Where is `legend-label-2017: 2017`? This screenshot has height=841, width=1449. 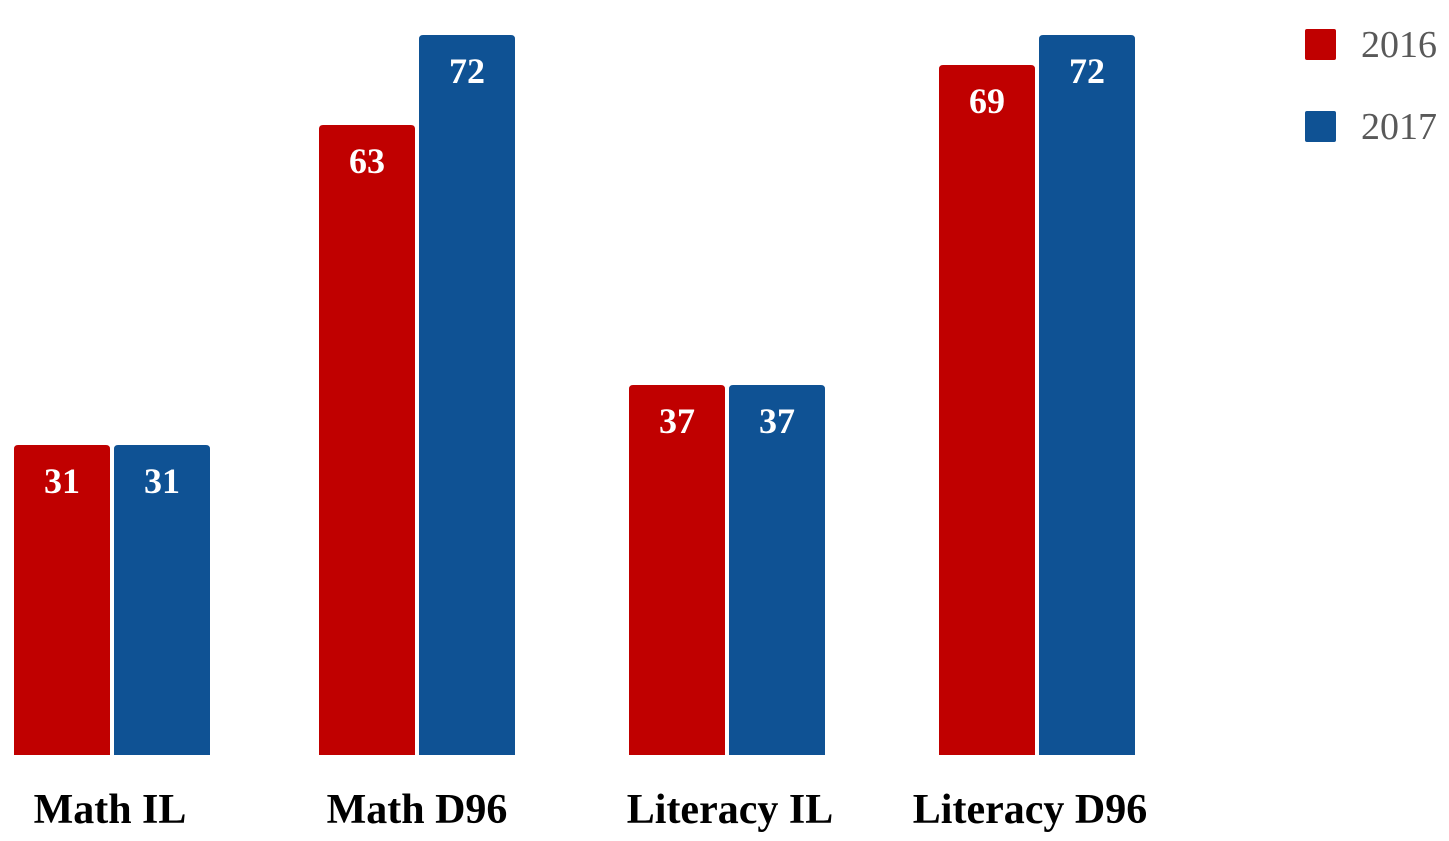
legend-label-2017: 2017 is located at coordinates (1399, 127).